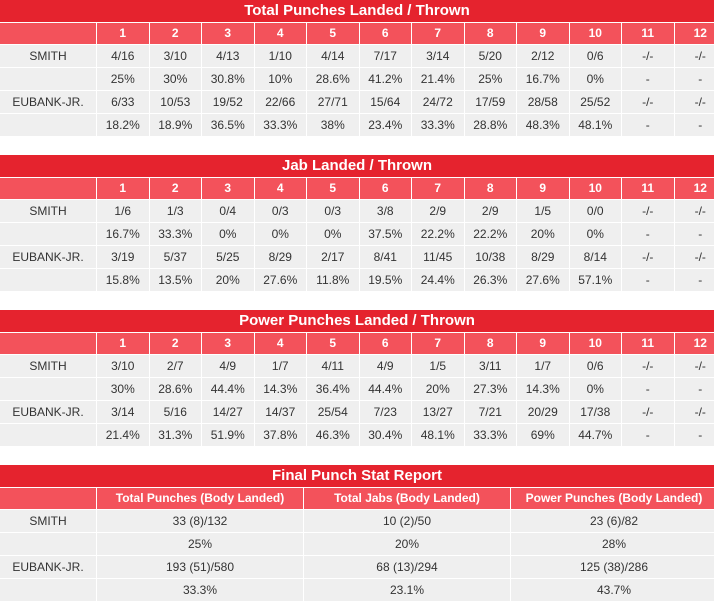 This screenshot has width=714, height=601. Describe the element at coordinates (280, 435) in the screenshot. I see `stat-cell: 37.8%` at that location.